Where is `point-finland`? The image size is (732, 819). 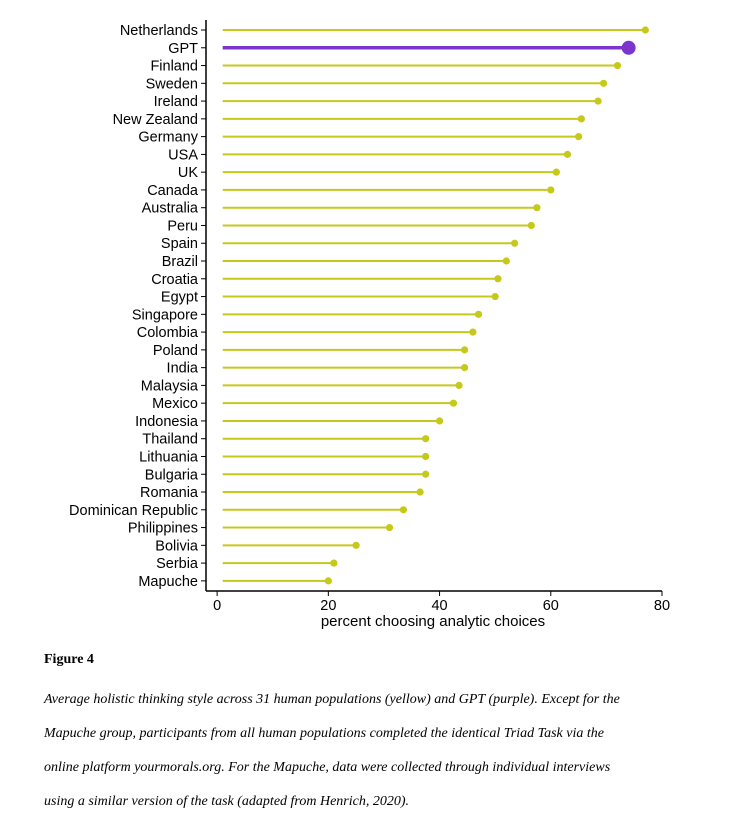 point-finland is located at coordinates (617, 65).